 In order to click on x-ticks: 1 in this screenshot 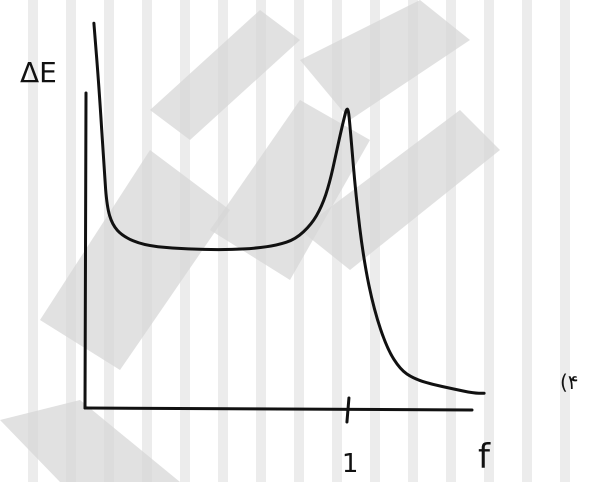, I will do `click(350, 437)`.